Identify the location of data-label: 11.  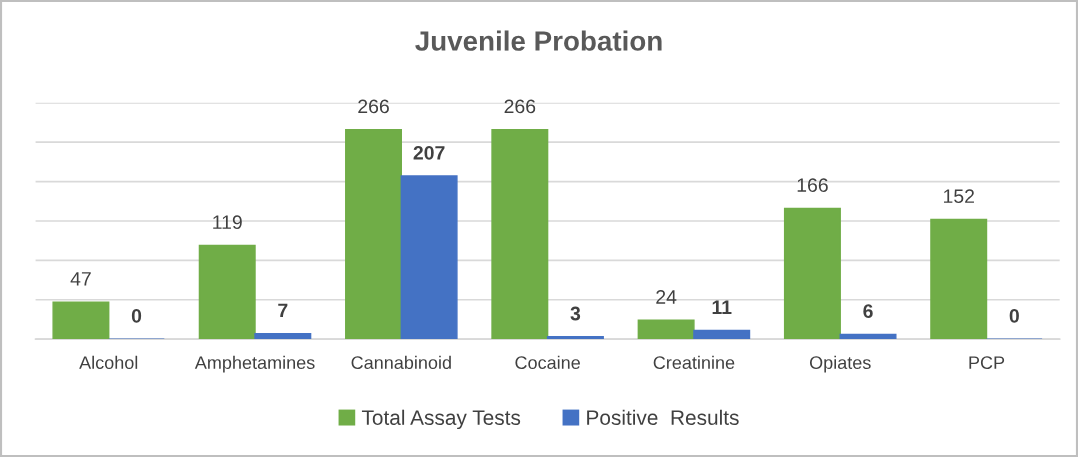
(722, 307).